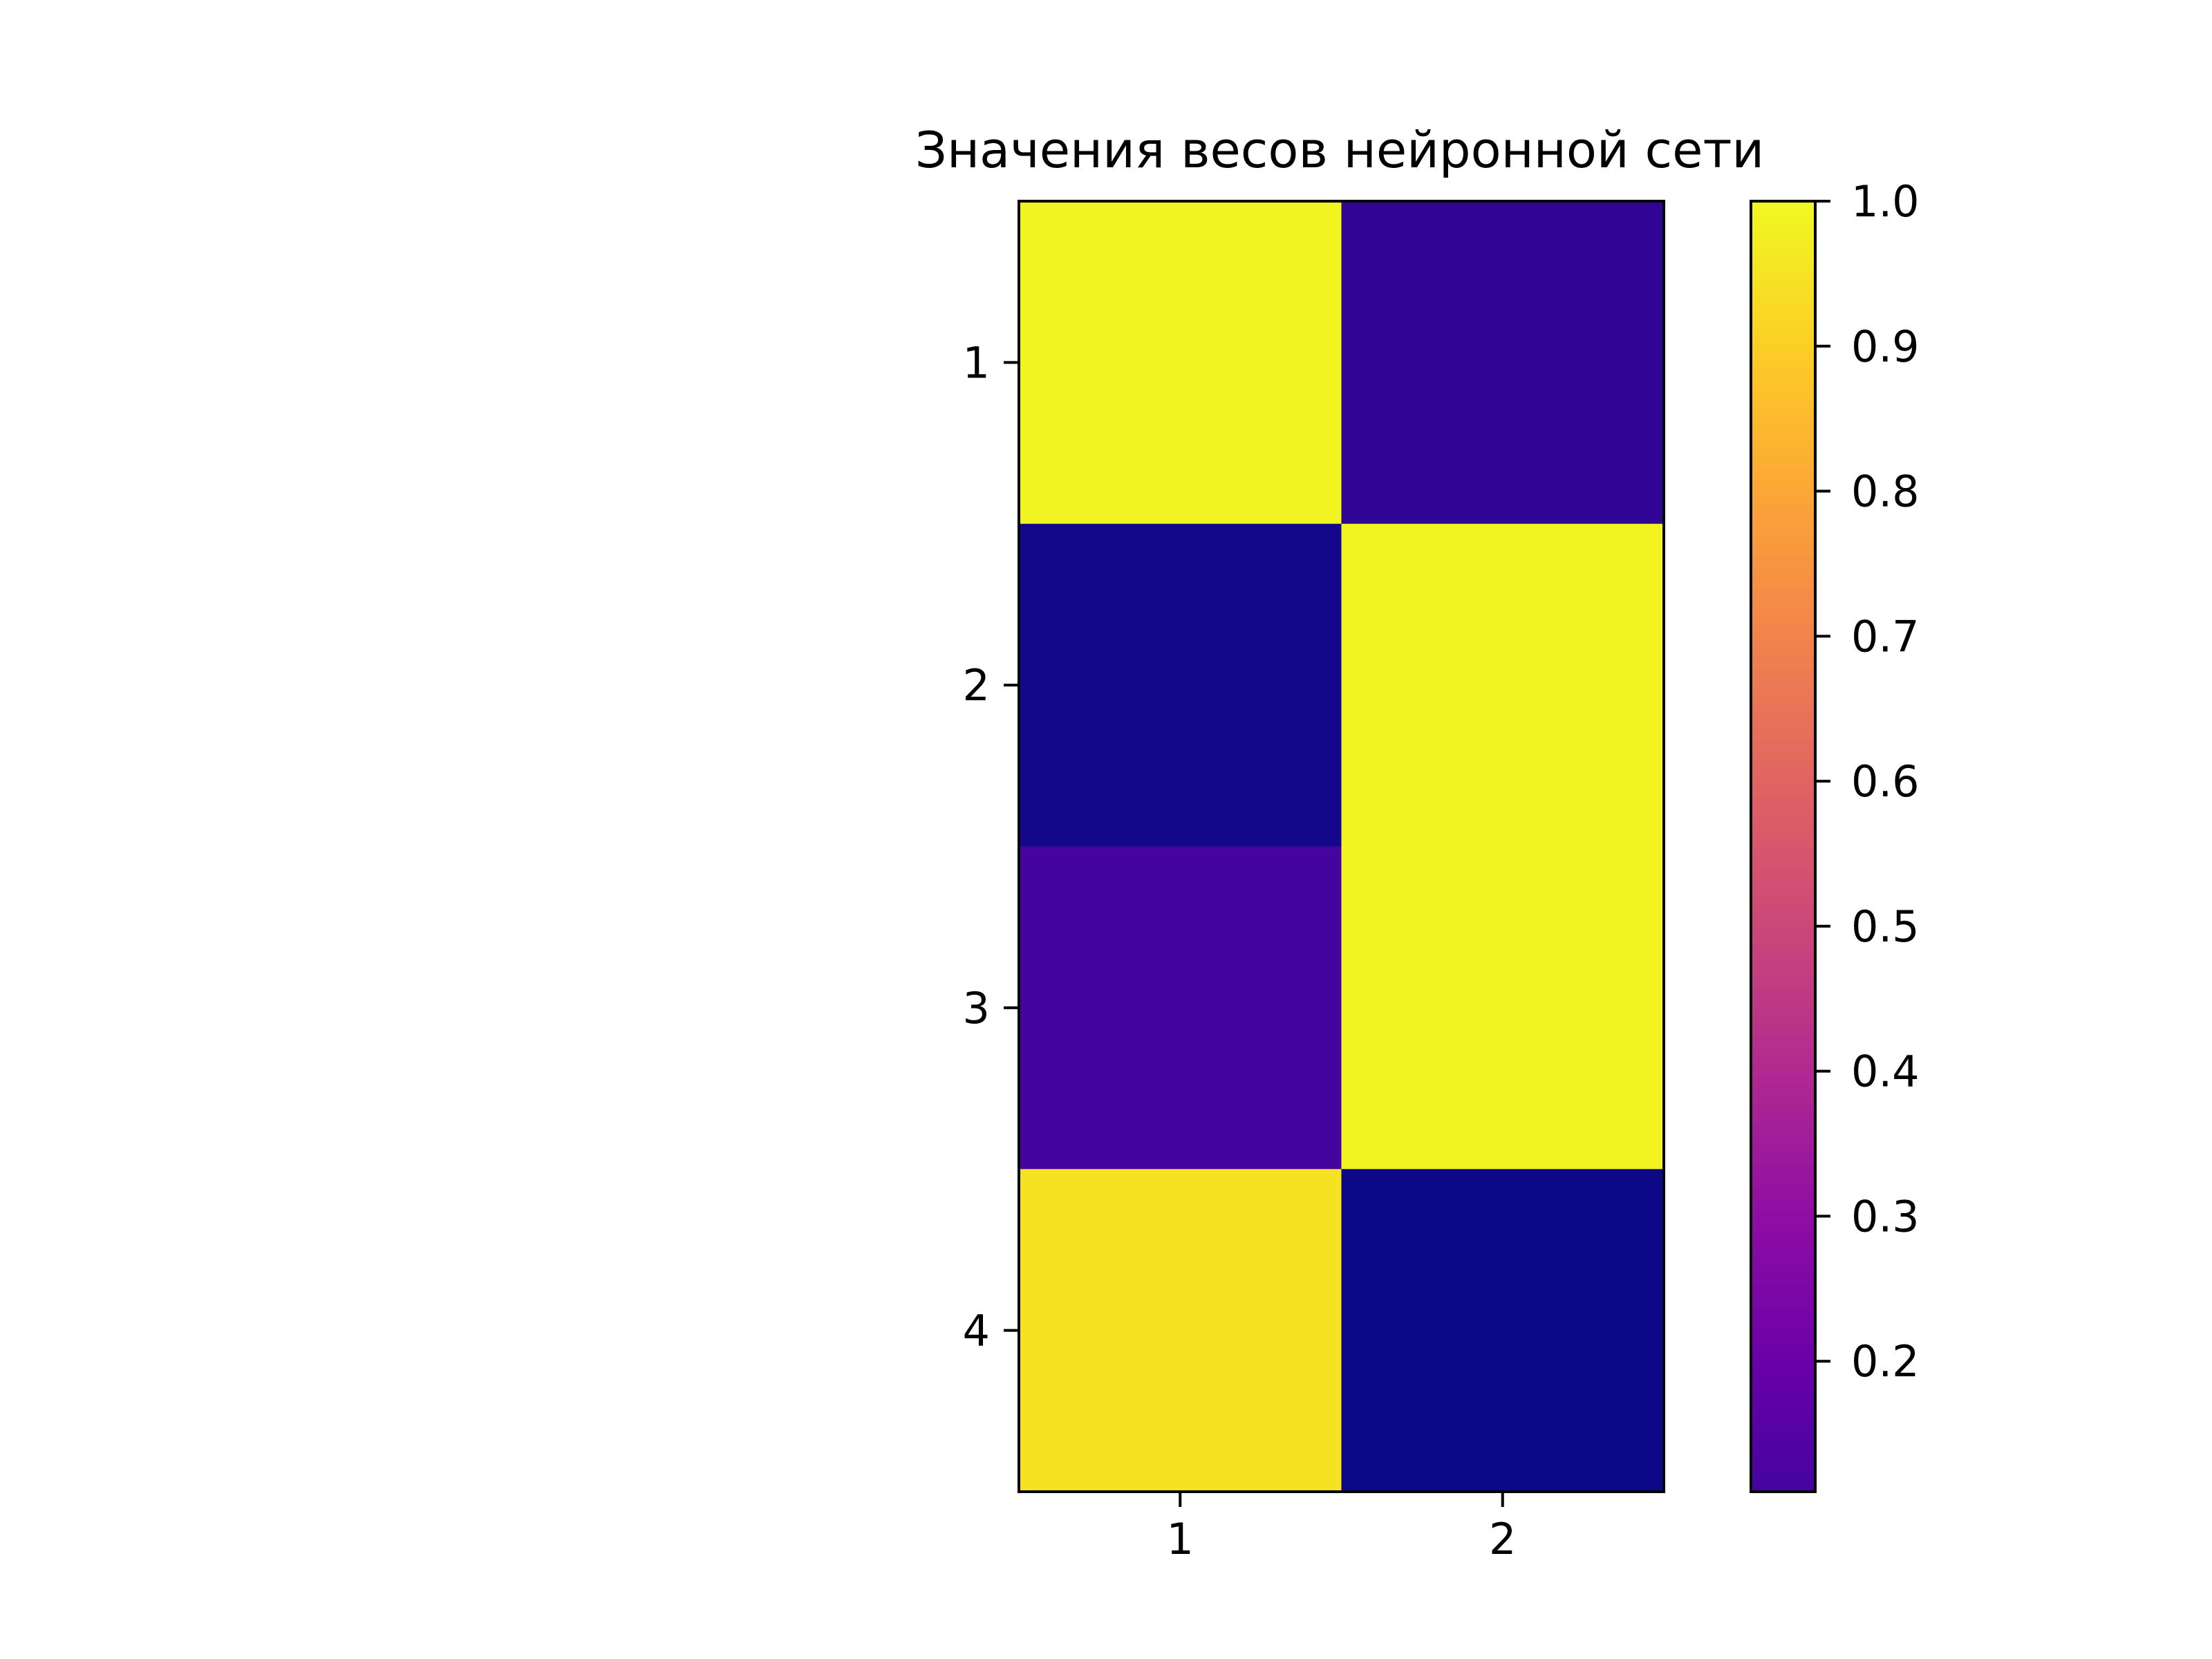 The image size is (2212, 1659). I want to click on colorbar-ticks: 0.2 0.3 0.4 0.5 0.6 0.7 0.8 0.9 1.0, so click(1868, 781).